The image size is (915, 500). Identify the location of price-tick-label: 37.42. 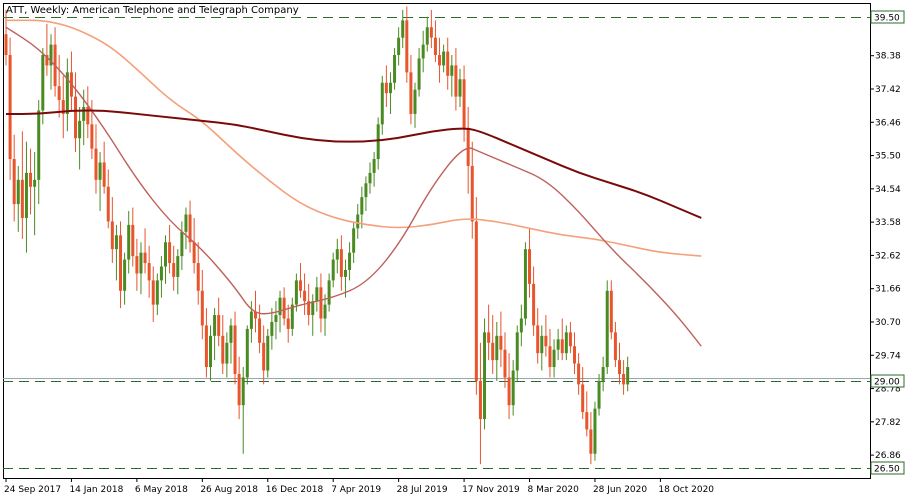
(888, 90).